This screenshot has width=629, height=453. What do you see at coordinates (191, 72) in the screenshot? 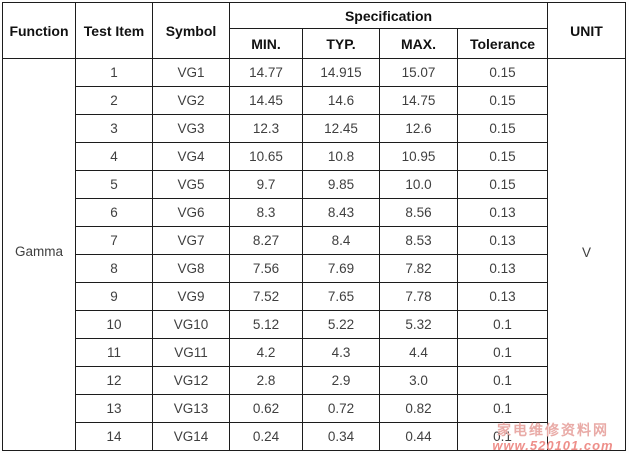
I see `cell-symbol: VG1` at bounding box center [191, 72].